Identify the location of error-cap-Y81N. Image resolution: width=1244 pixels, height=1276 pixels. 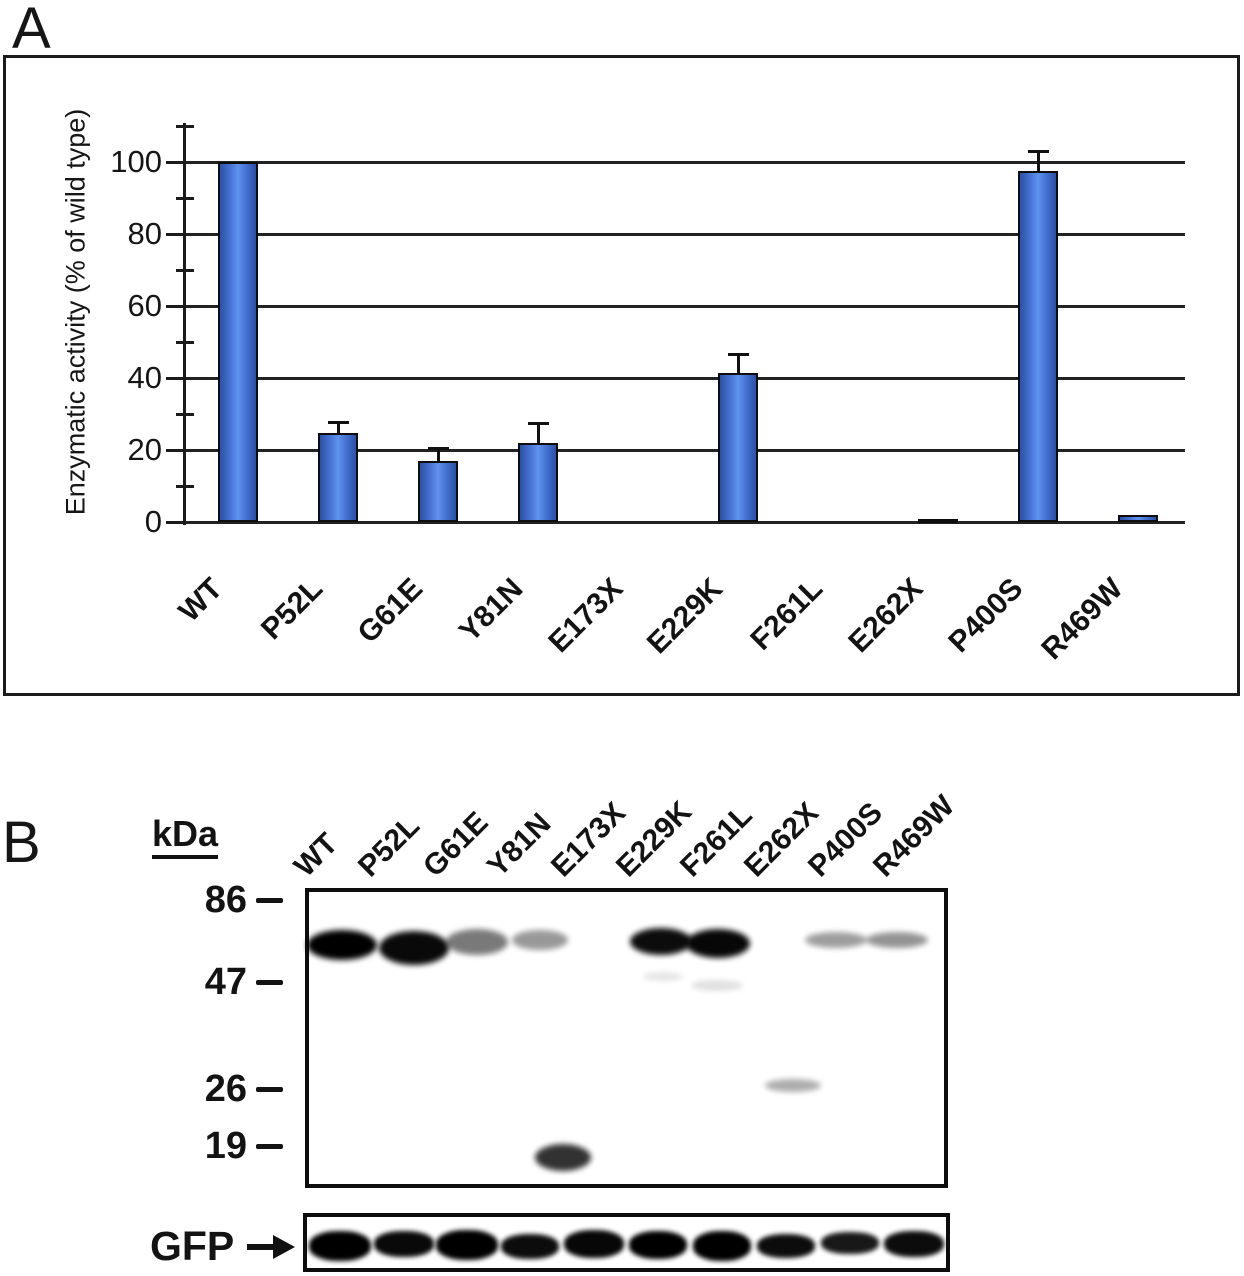
(538, 423).